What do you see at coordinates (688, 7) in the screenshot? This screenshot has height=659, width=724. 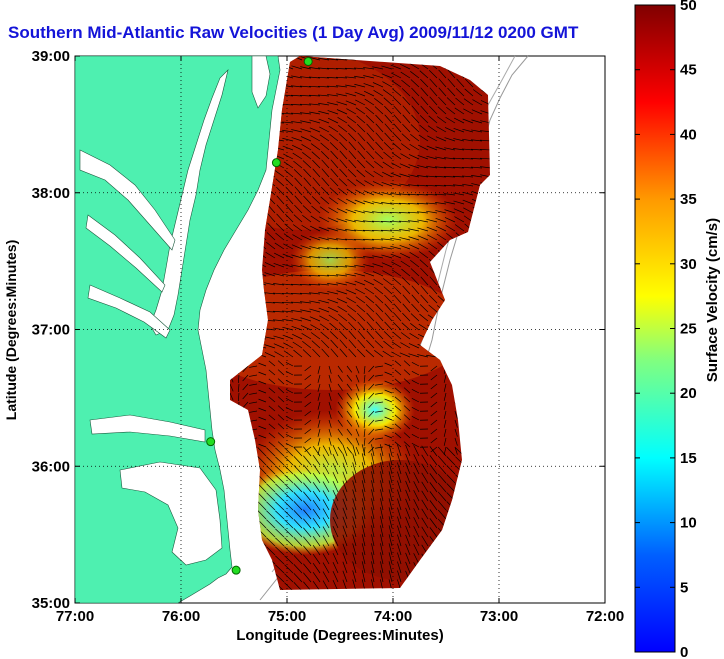 I see `colorbar-tick-label: 50` at bounding box center [688, 7].